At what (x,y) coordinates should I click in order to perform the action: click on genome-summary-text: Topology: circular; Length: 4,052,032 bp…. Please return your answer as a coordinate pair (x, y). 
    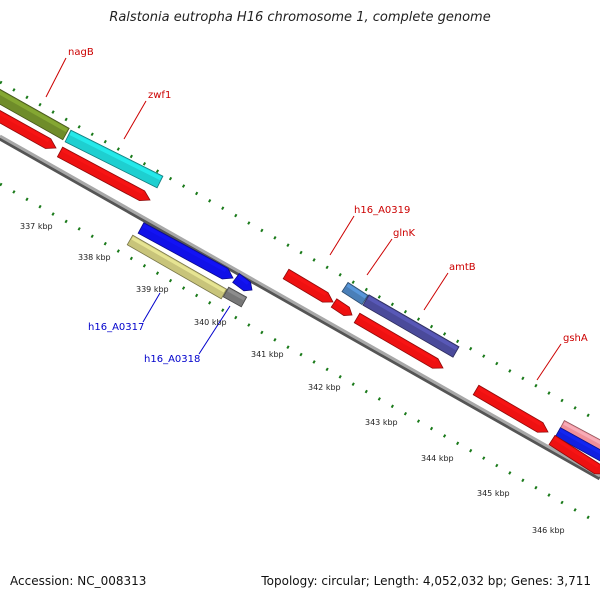
    Looking at the image, I should click on (426, 581).